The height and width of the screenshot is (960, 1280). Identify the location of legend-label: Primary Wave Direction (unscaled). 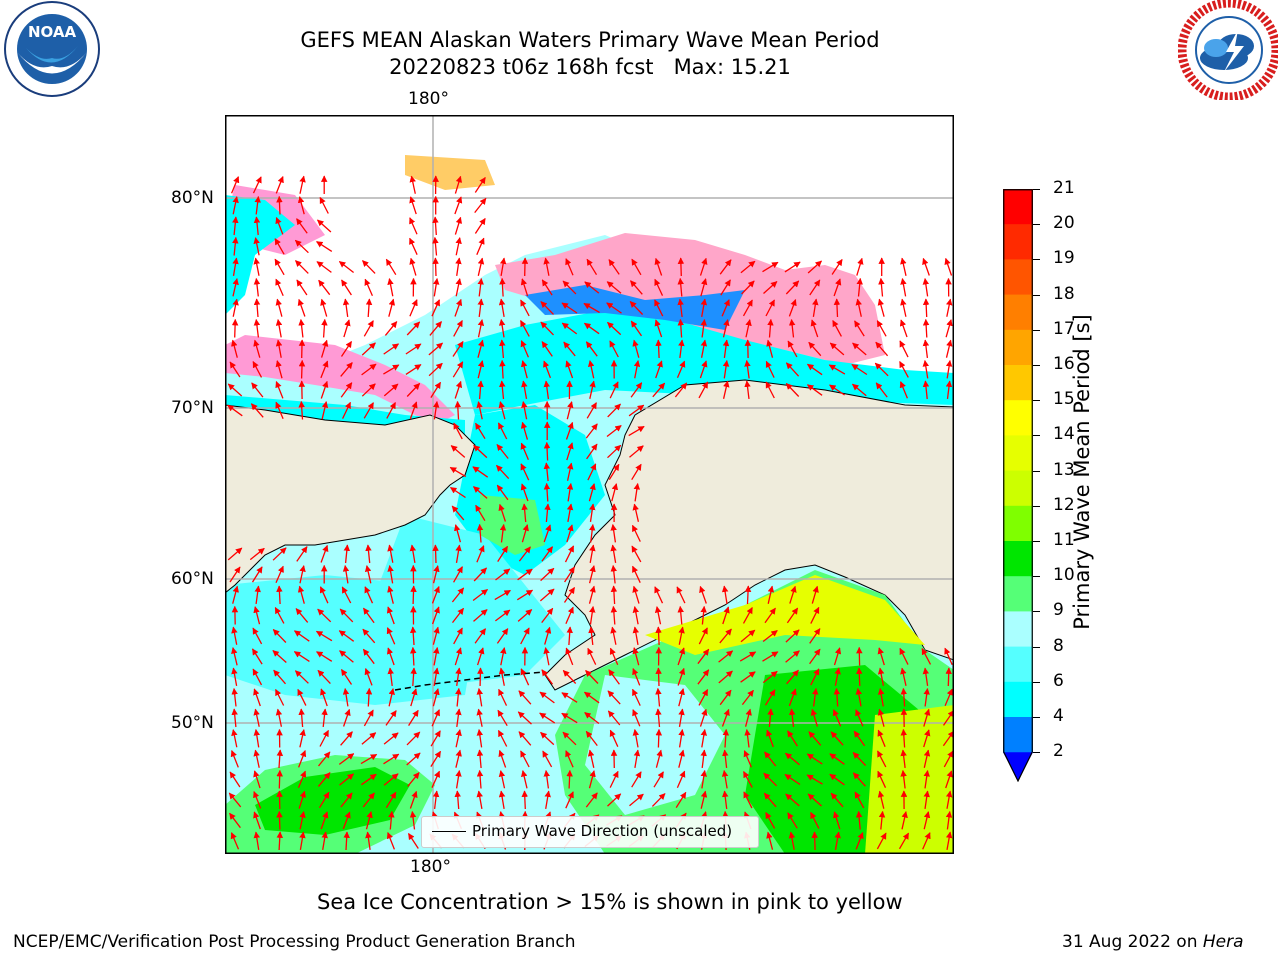
(602, 831).